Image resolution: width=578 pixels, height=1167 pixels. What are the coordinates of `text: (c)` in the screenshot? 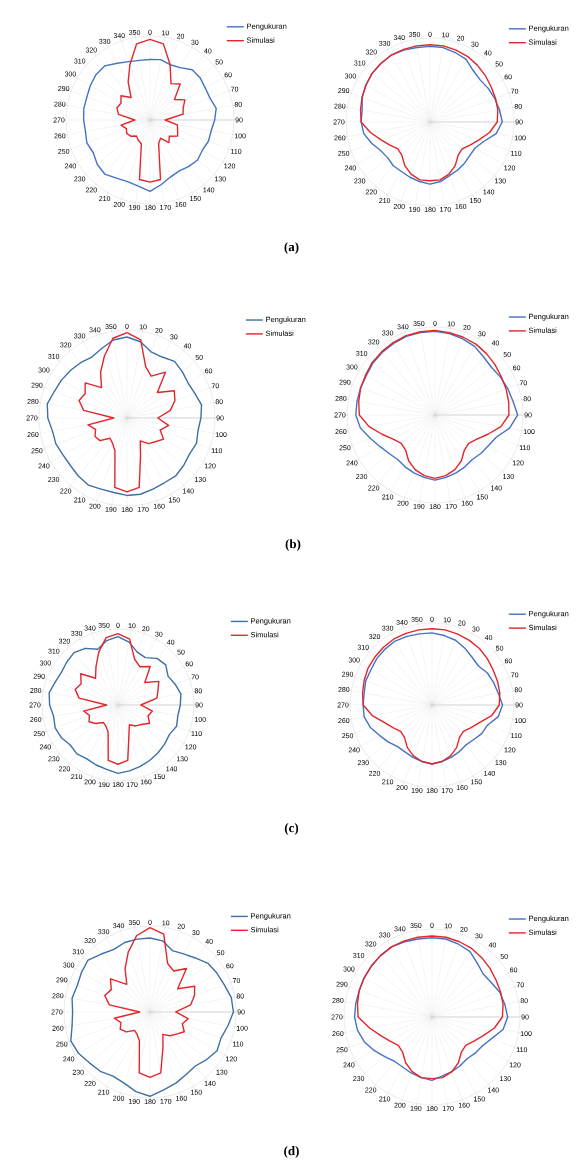 It's located at (291, 829).